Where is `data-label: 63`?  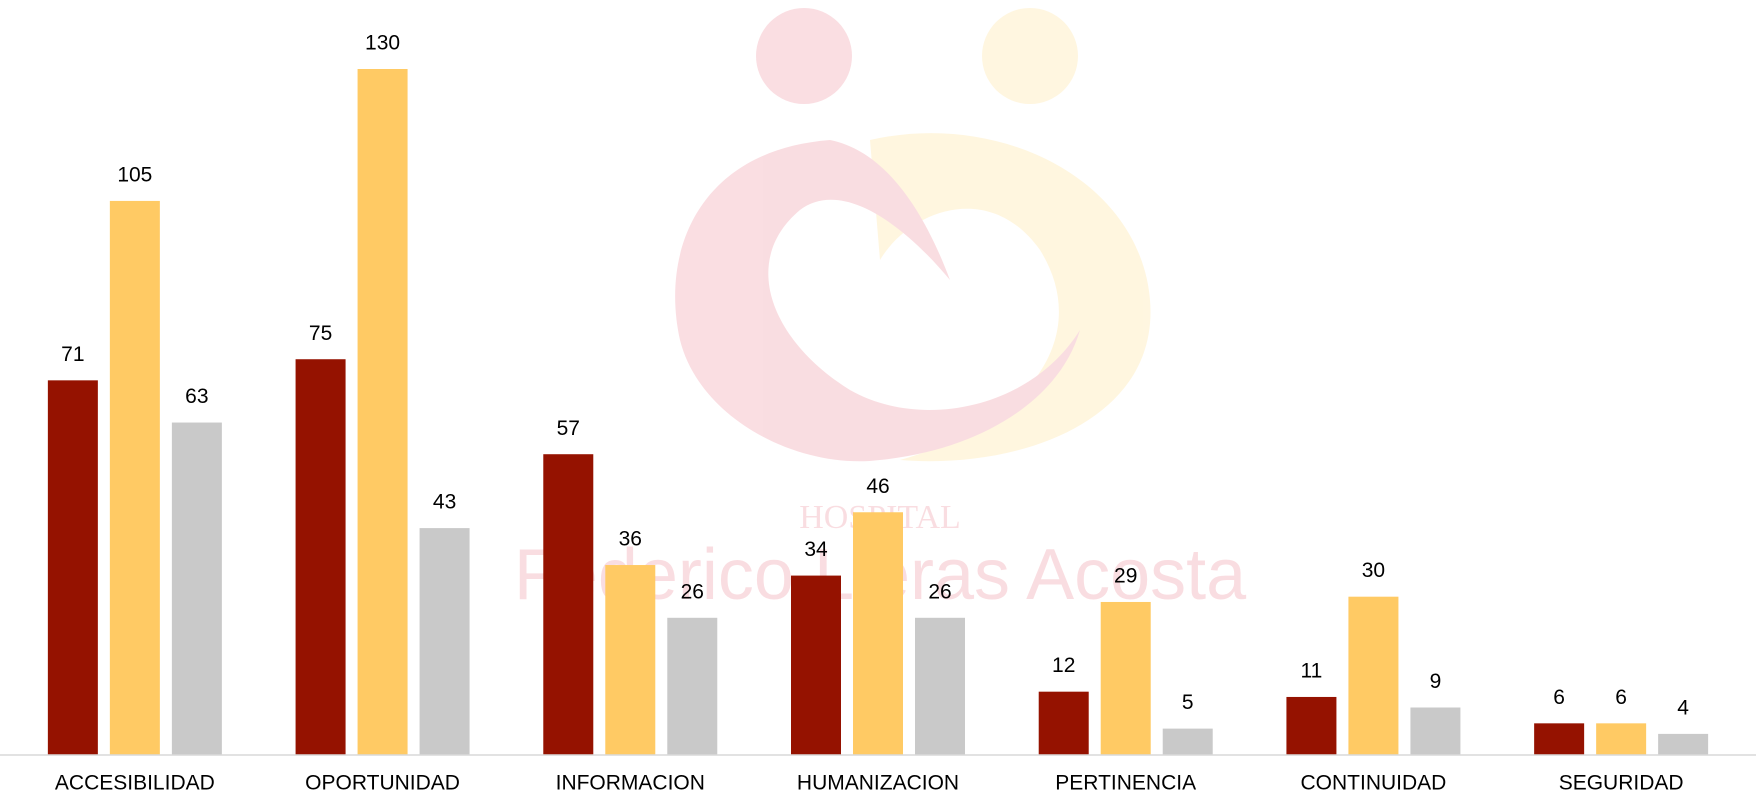 data-label: 63 is located at coordinates (196, 396).